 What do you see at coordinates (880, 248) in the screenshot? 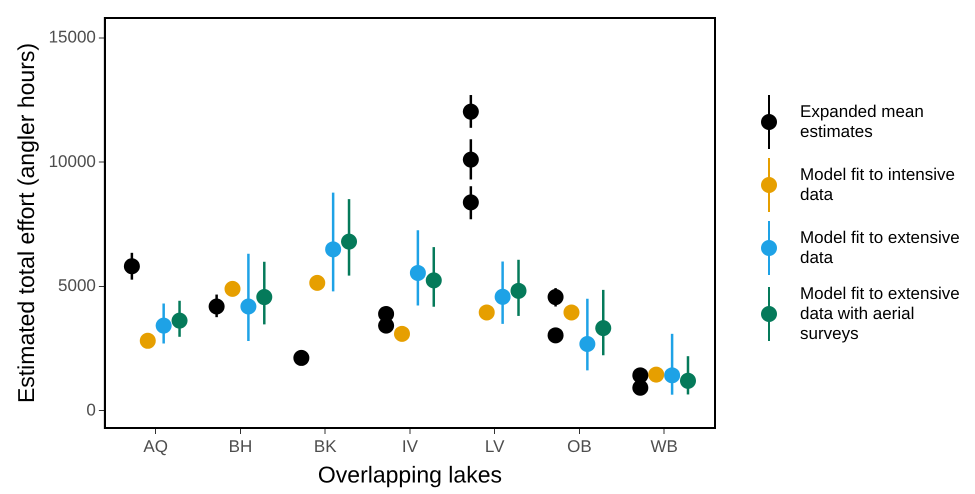
I see `legend-label: Model fit to extensive data` at bounding box center [880, 248].